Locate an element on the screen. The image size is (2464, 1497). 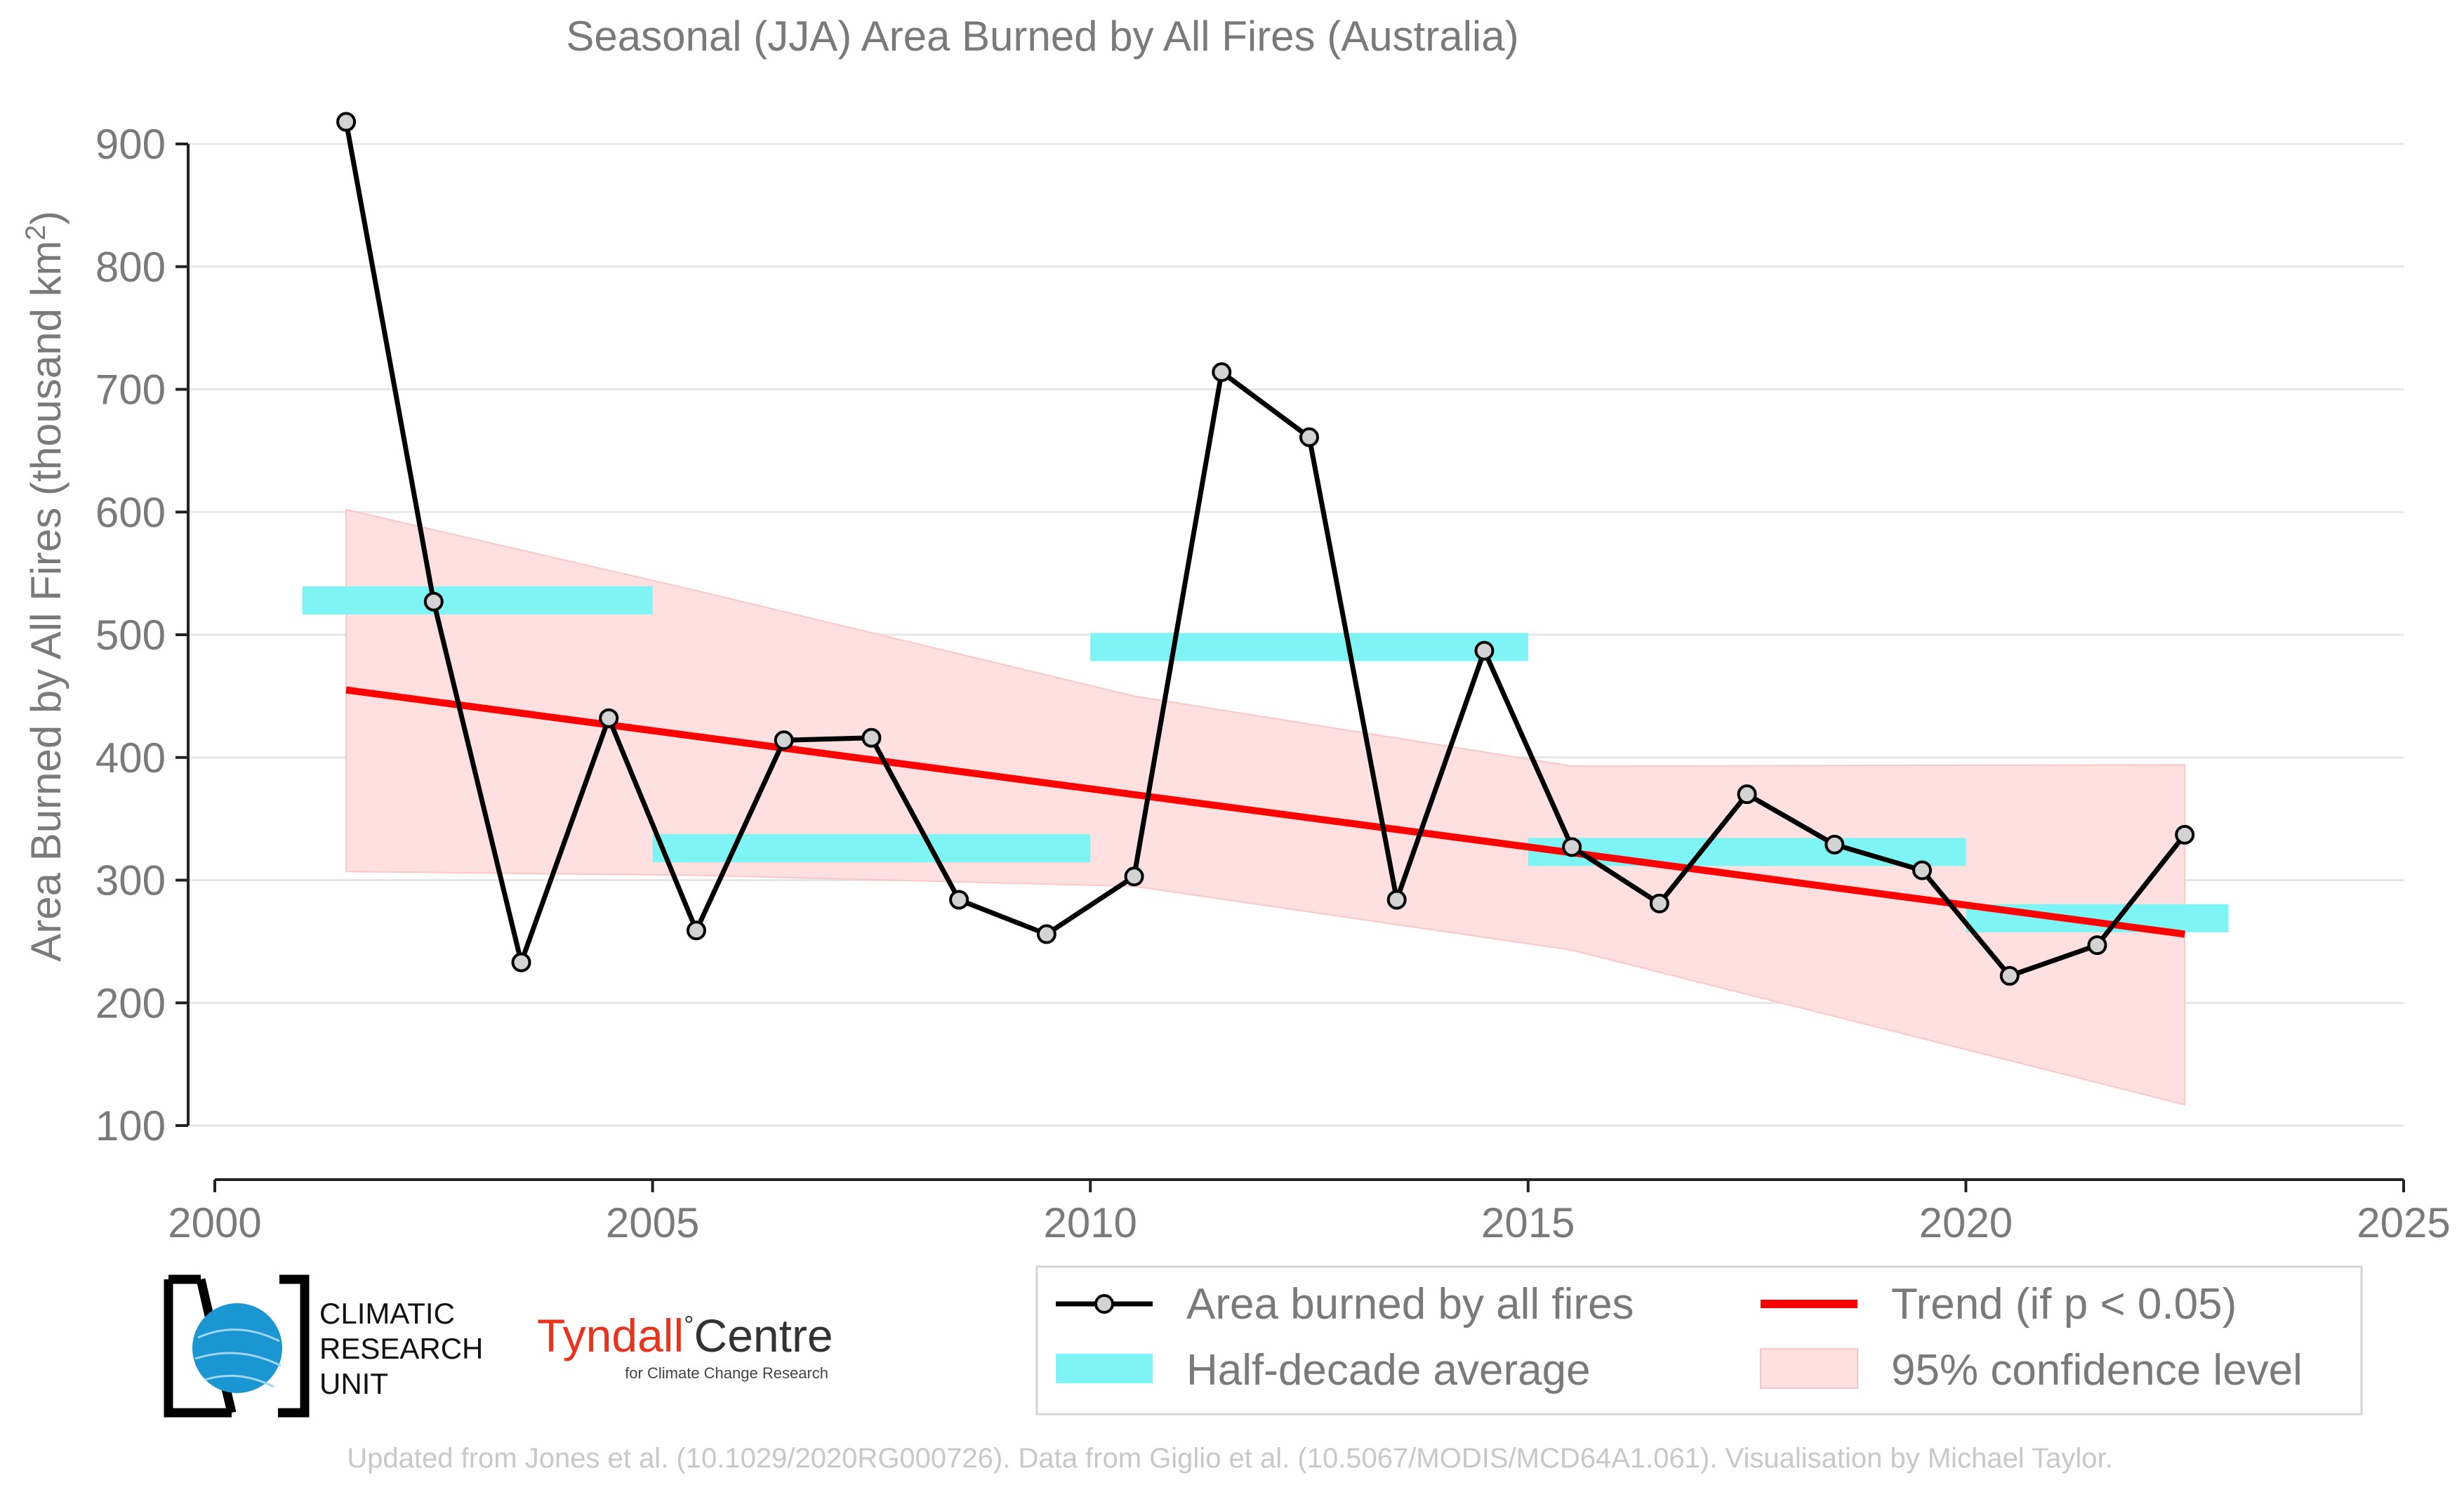
x-tick-label: 2020 is located at coordinates (1966, 1222).